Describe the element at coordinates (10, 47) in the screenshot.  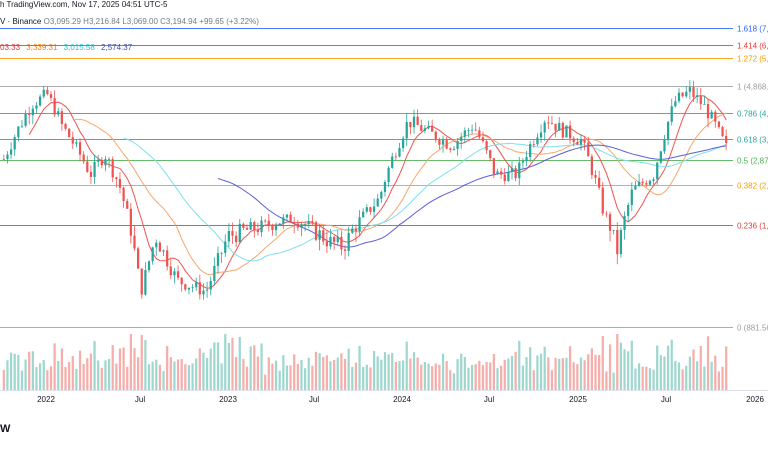
I see `ma-value-1: 03.33` at that location.